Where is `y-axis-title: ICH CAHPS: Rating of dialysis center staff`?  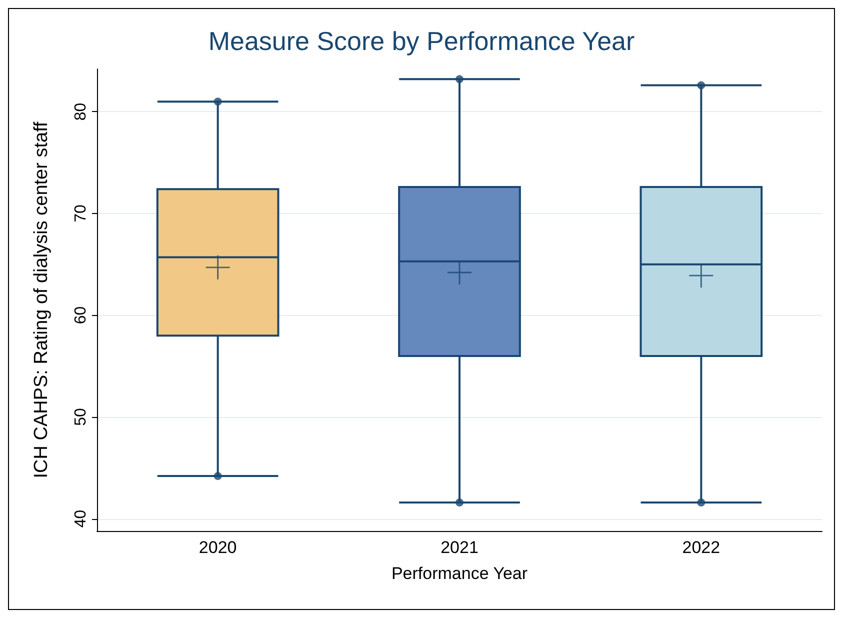 y-axis-title: ICH CAHPS: Rating of dialysis center staff is located at coordinates (41, 299).